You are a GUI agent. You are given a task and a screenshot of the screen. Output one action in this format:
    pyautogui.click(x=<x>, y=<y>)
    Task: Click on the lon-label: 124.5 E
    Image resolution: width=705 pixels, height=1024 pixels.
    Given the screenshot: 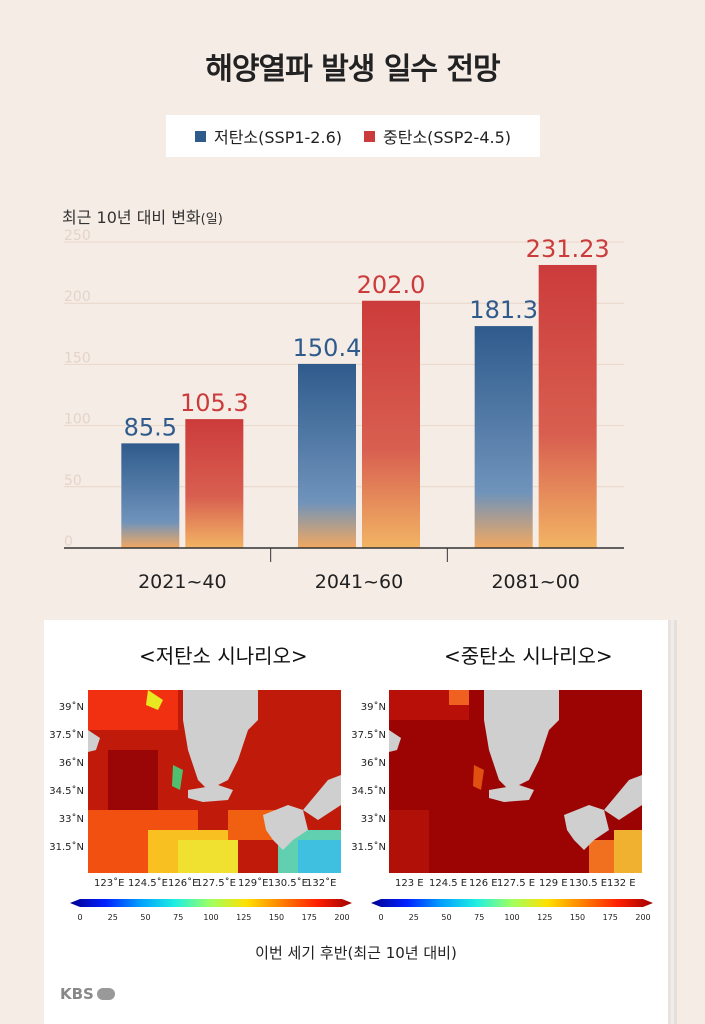 What is the action you would take?
    pyautogui.click(x=448, y=883)
    